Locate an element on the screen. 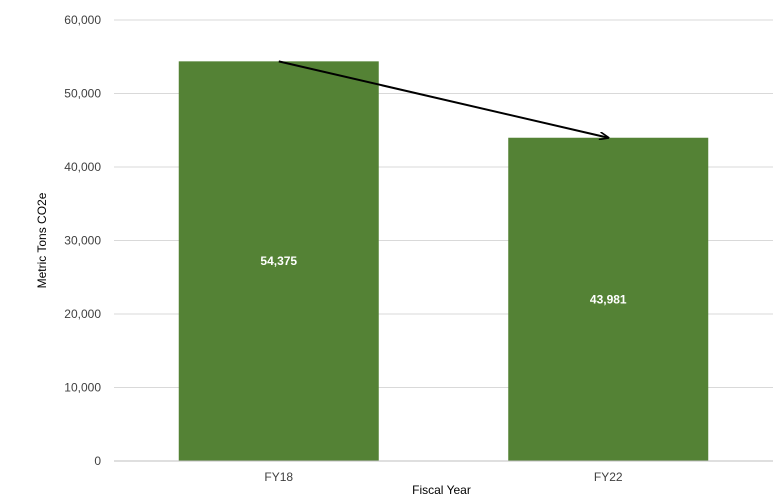 The image size is (773, 500). y-tick-label: 40,000 is located at coordinates (82, 167).